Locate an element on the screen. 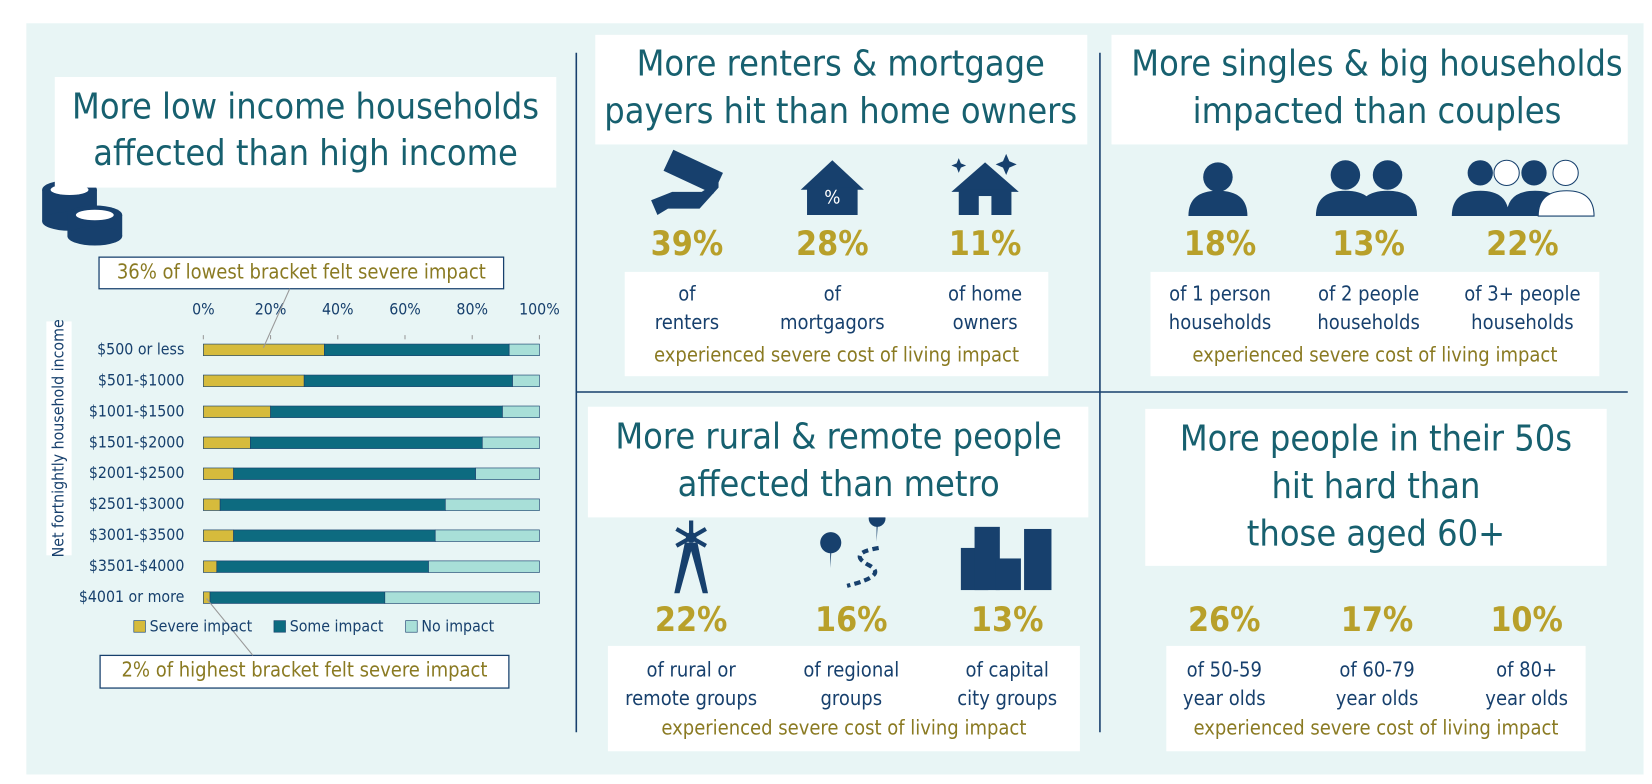  x-tick-label: 100% is located at coordinates (539, 308).